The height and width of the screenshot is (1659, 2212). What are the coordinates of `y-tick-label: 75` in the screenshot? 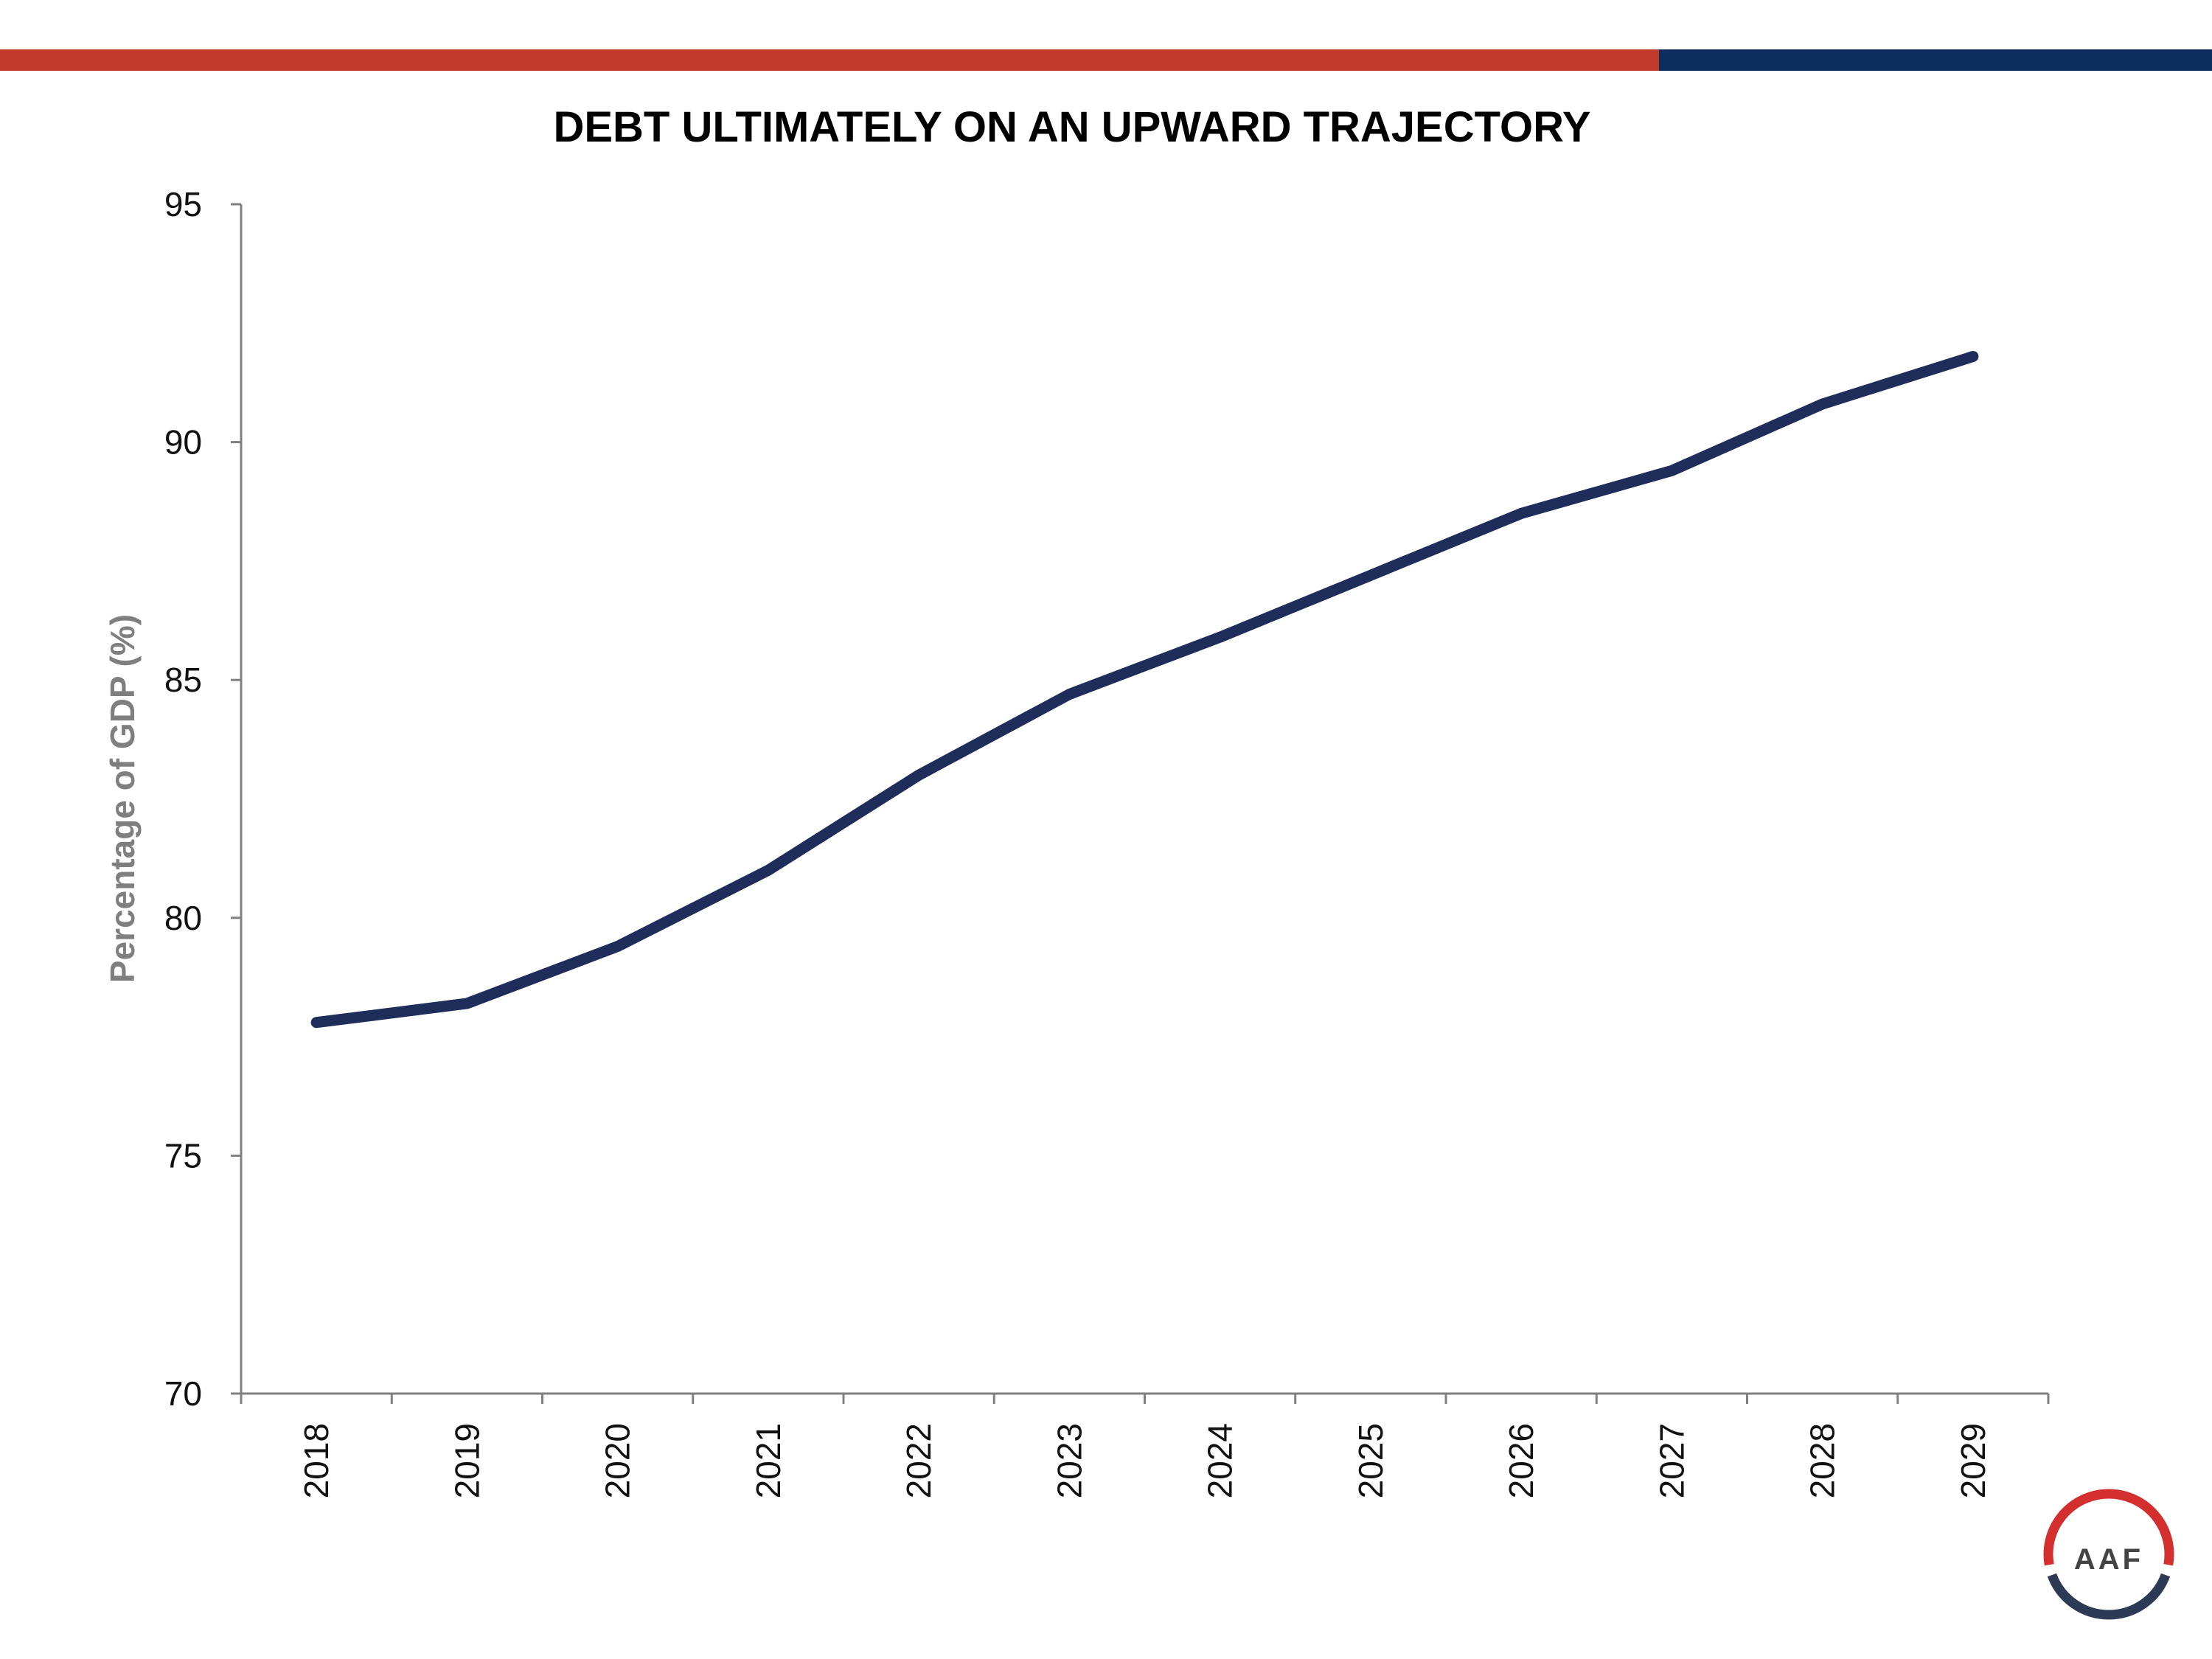 It's located at (183, 1155).